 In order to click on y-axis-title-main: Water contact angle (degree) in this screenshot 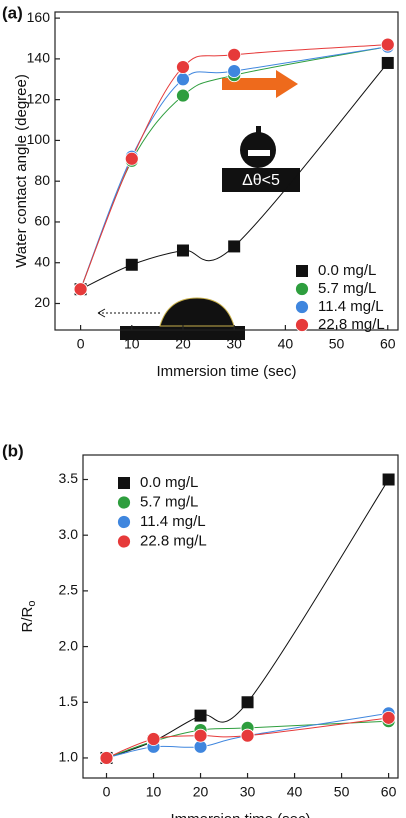, I will do `click(21, 171)`.